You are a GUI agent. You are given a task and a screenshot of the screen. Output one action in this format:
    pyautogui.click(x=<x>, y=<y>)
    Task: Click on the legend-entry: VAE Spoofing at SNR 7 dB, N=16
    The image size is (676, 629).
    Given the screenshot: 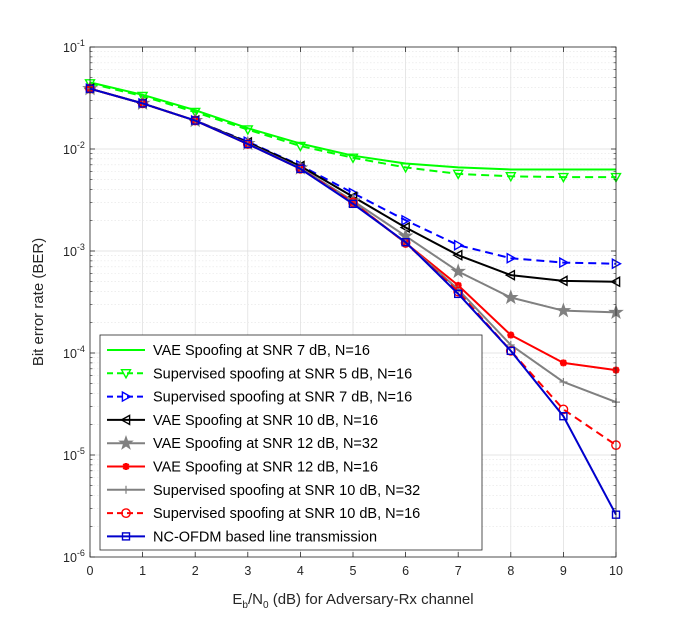 What is the action you would take?
    pyautogui.click(x=238, y=351)
    